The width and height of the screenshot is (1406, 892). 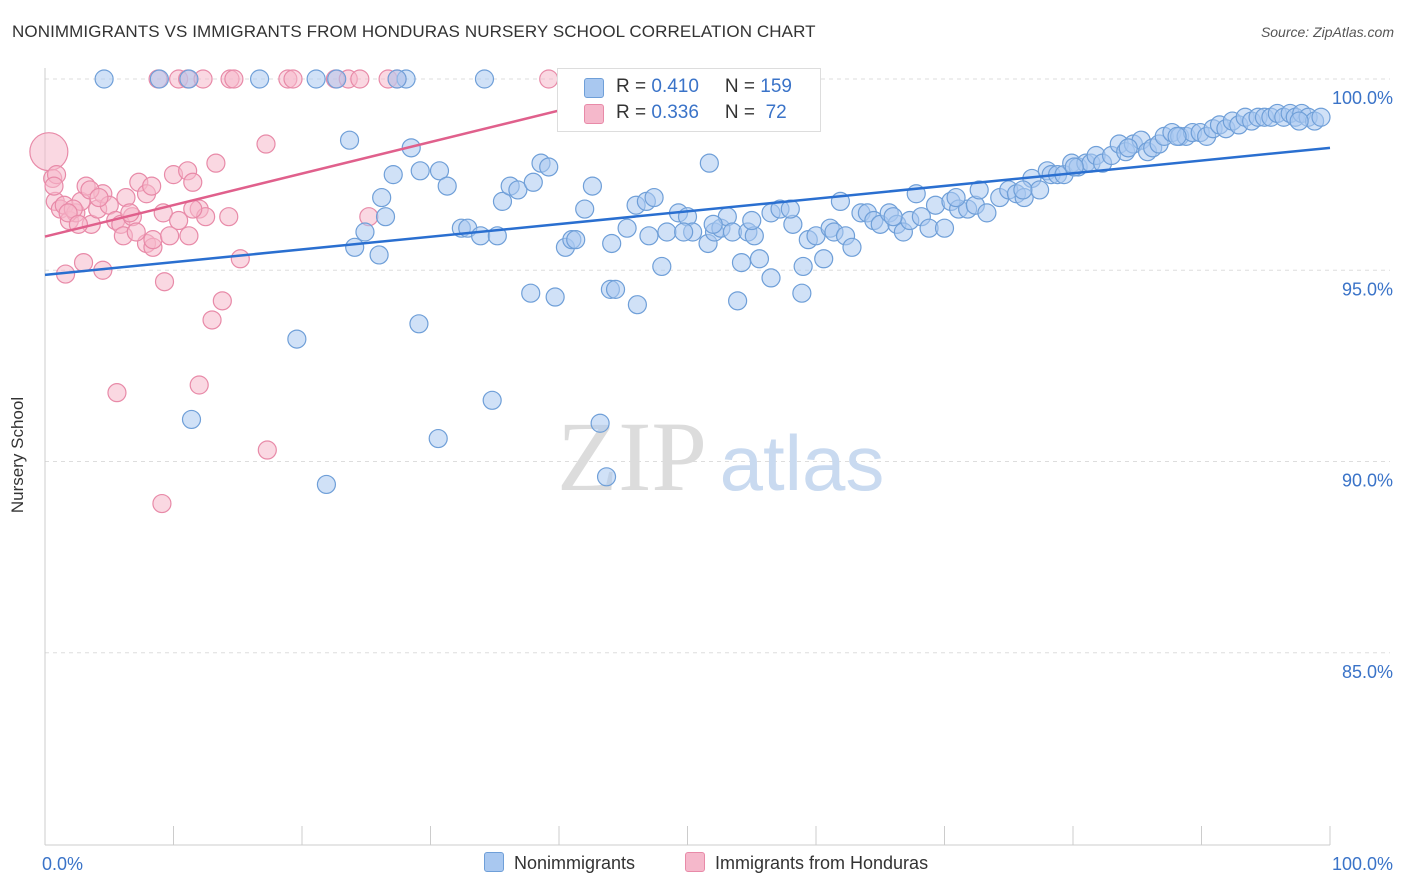 What do you see at coordinates (776, 86) in the screenshot?
I see `legend-n-value: 159` at bounding box center [776, 86].